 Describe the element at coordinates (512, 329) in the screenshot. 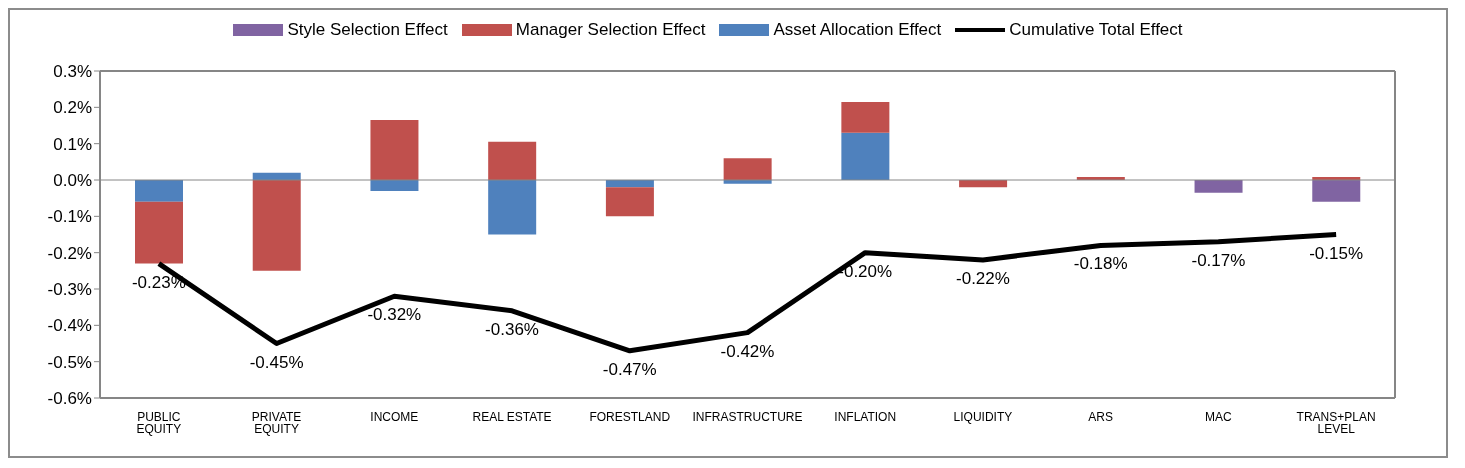

I see `data-label: -0.36%` at that location.